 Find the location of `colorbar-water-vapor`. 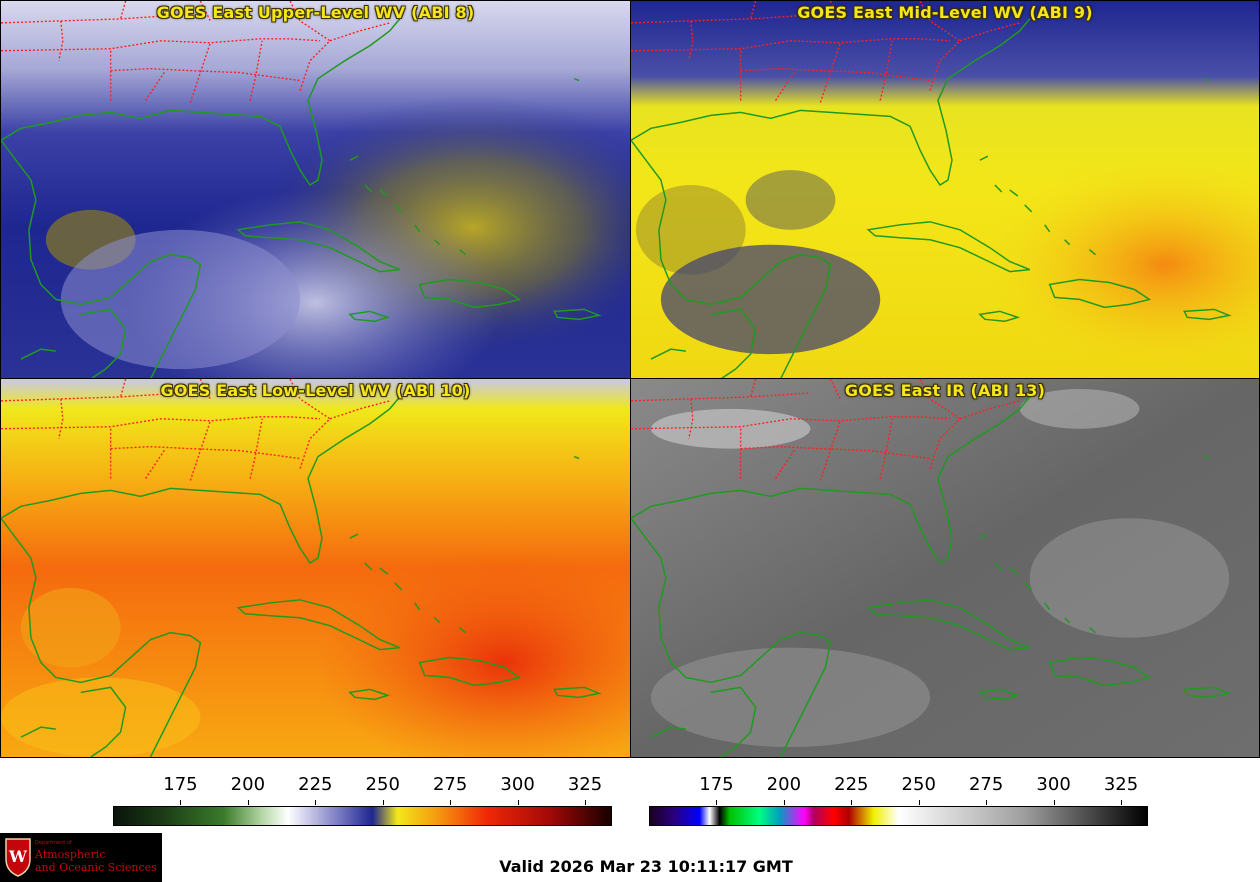

colorbar-water-vapor is located at coordinates (362, 816).